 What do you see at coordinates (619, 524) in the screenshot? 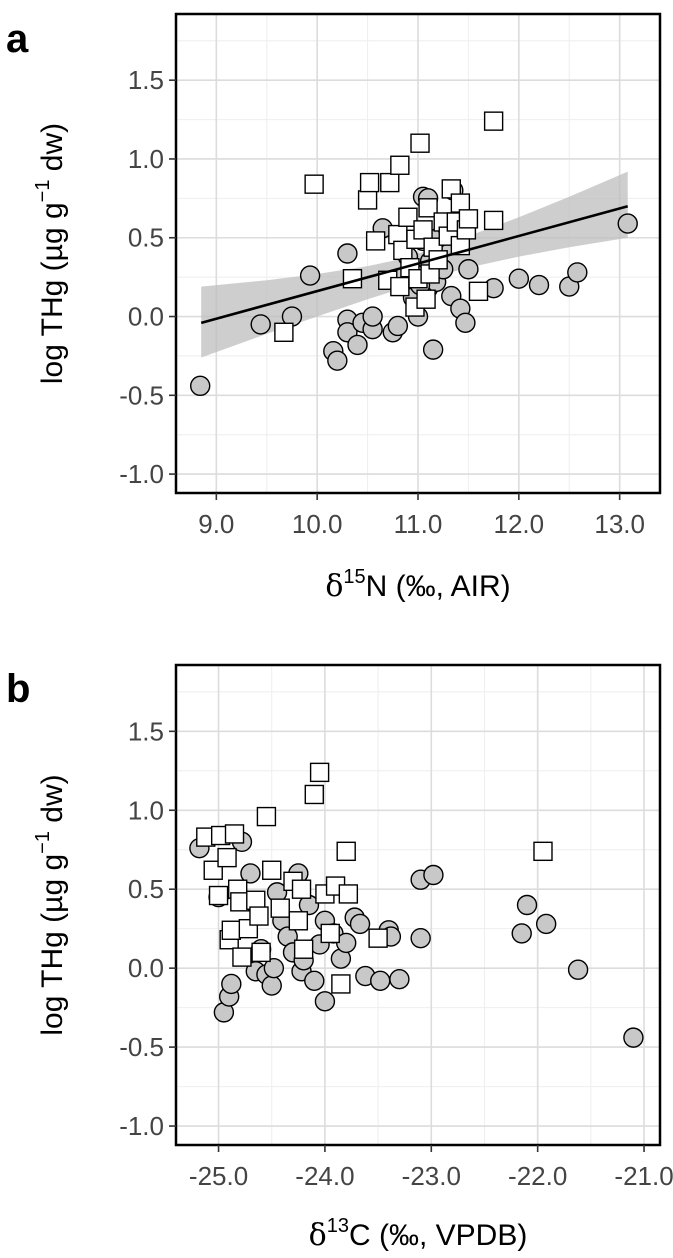
I see `x-tick-label: 13.0` at bounding box center [619, 524].